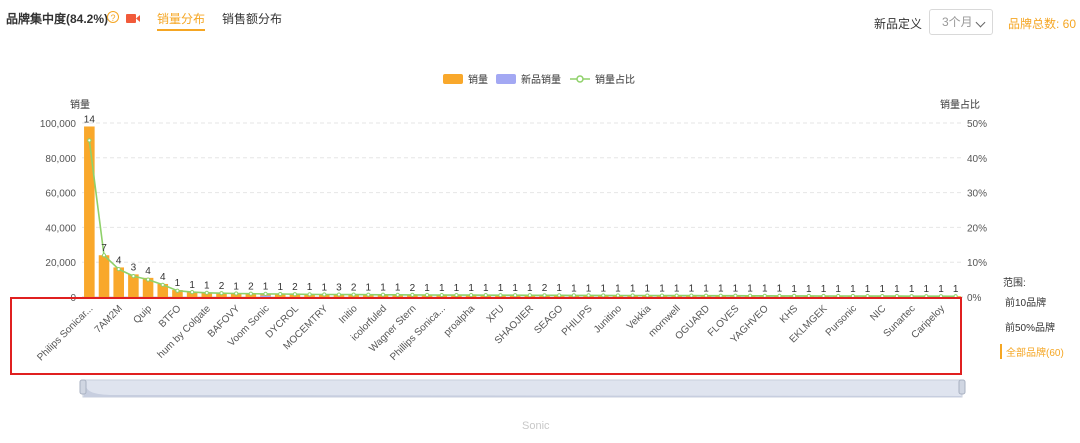  What do you see at coordinates (113, 17) in the screenshot?
I see `question-circle-icon: ?` at bounding box center [113, 17].